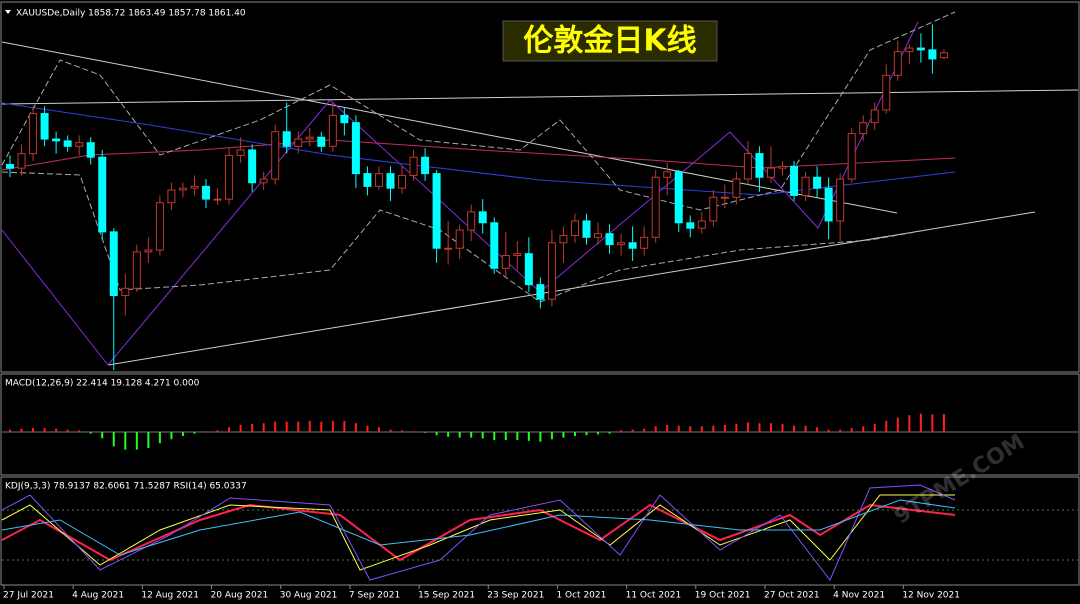 The image size is (1080, 604). Describe the element at coordinates (374, 596) in the screenshot. I see `x-tick-label: 7 Sep 2021` at that location.